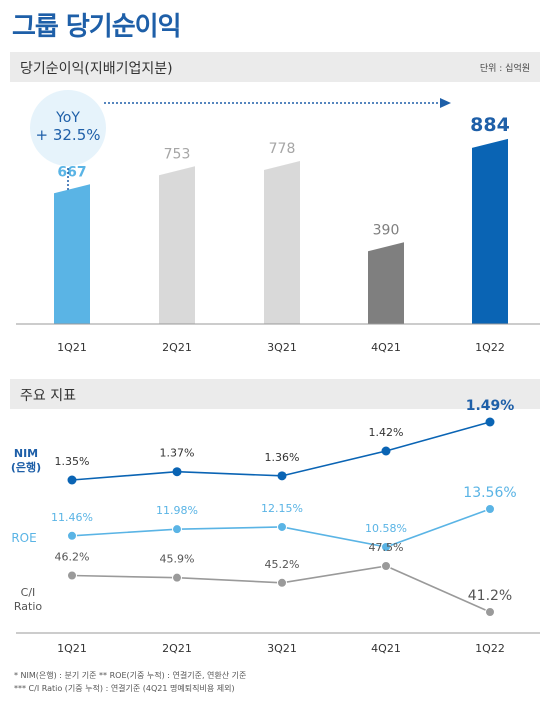  I want to click on data-label: 1.49%, so click(490, 406).